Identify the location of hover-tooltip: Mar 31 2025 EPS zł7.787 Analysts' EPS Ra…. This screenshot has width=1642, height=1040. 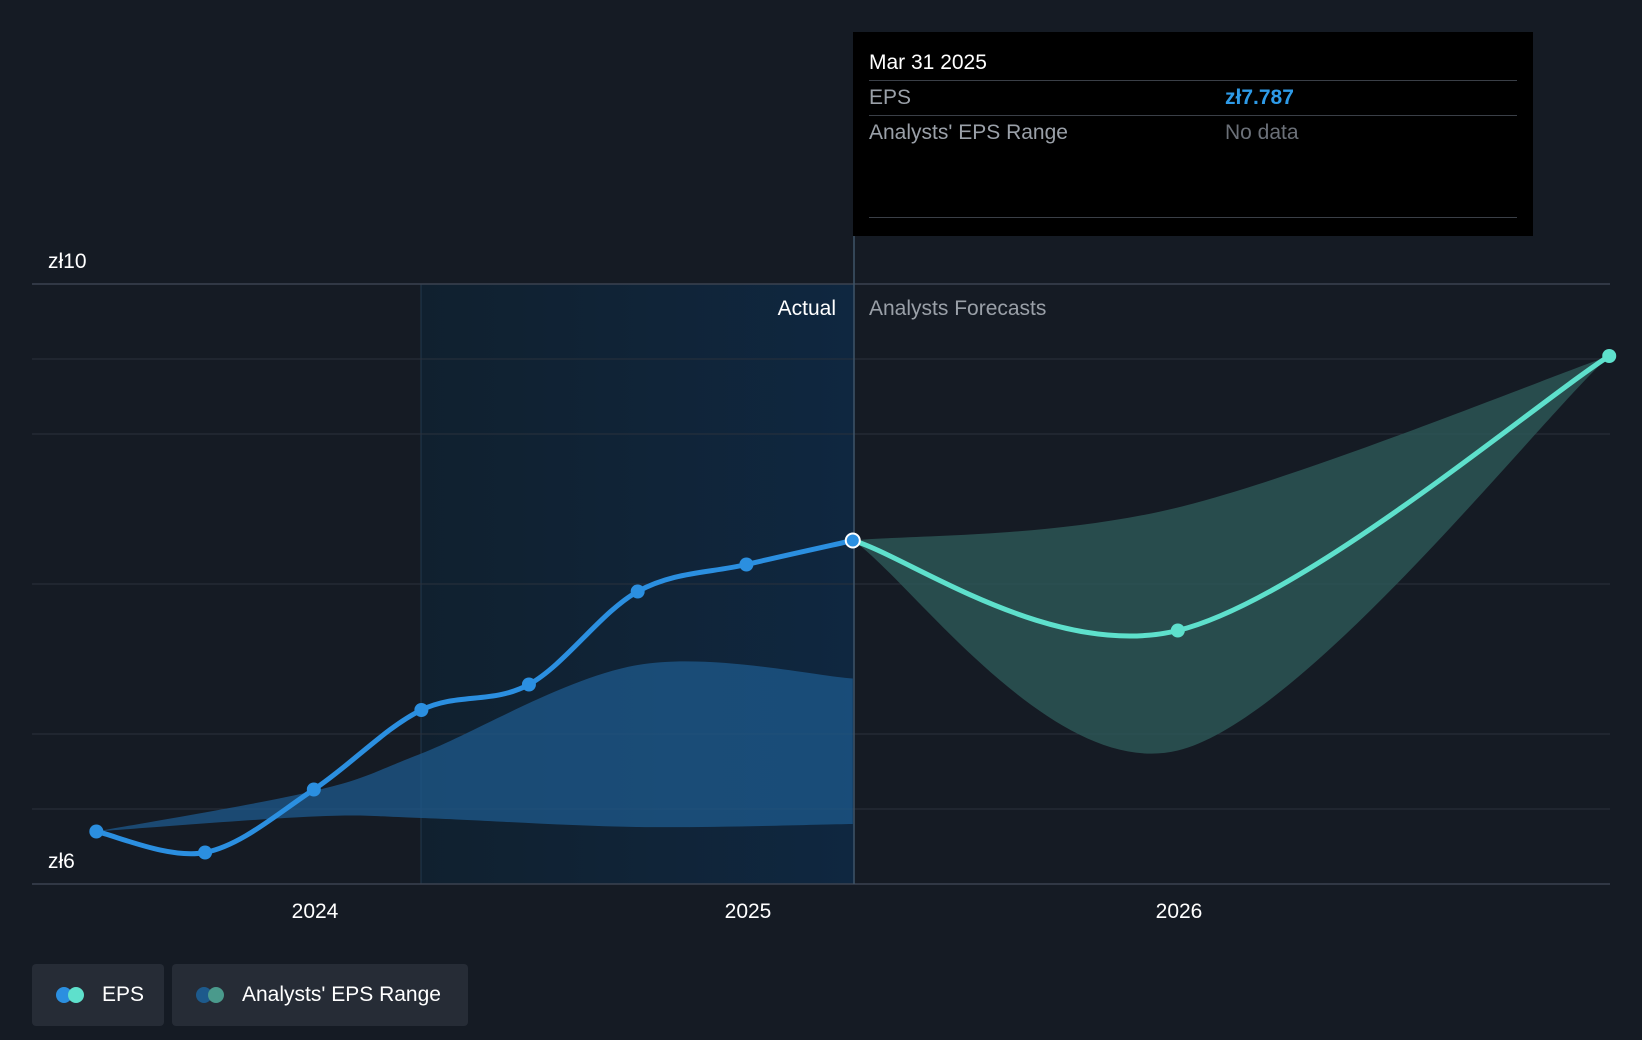
(1193, 134).